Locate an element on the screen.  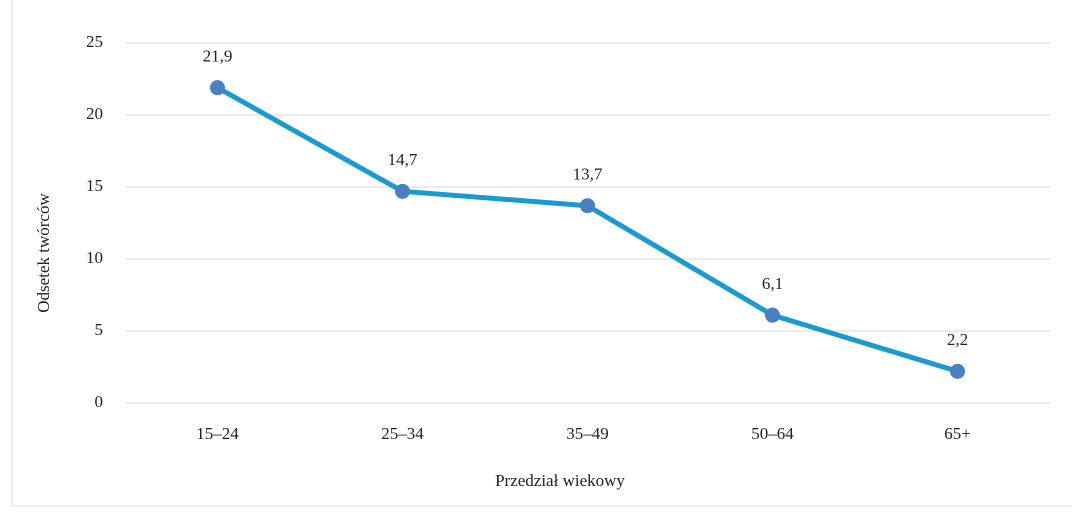
x-tick-label: 35–49 is located at coordinates (587, 433).